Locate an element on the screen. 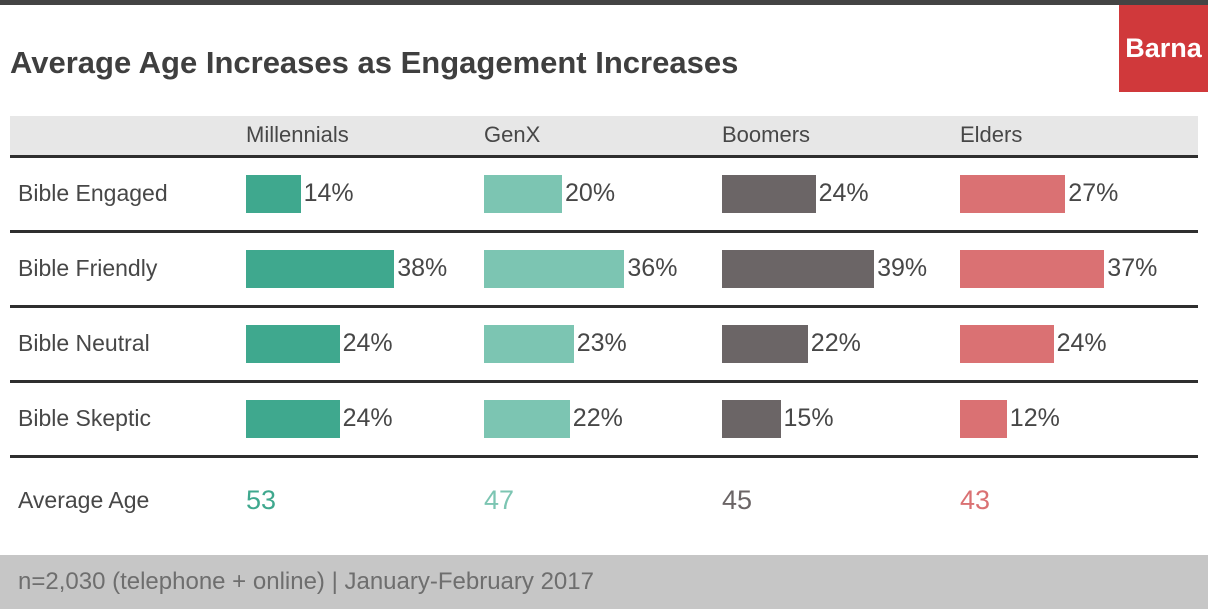 This screenshot has width=1208, height=609. table-row-bible-skeptic: Bible Skeptic 24% 22% 15% 12% is located at coordinates (604, 420).